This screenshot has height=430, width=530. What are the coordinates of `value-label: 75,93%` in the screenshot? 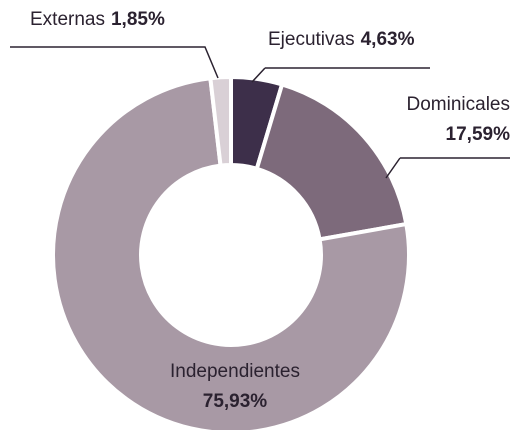 It's located at (235, 401).